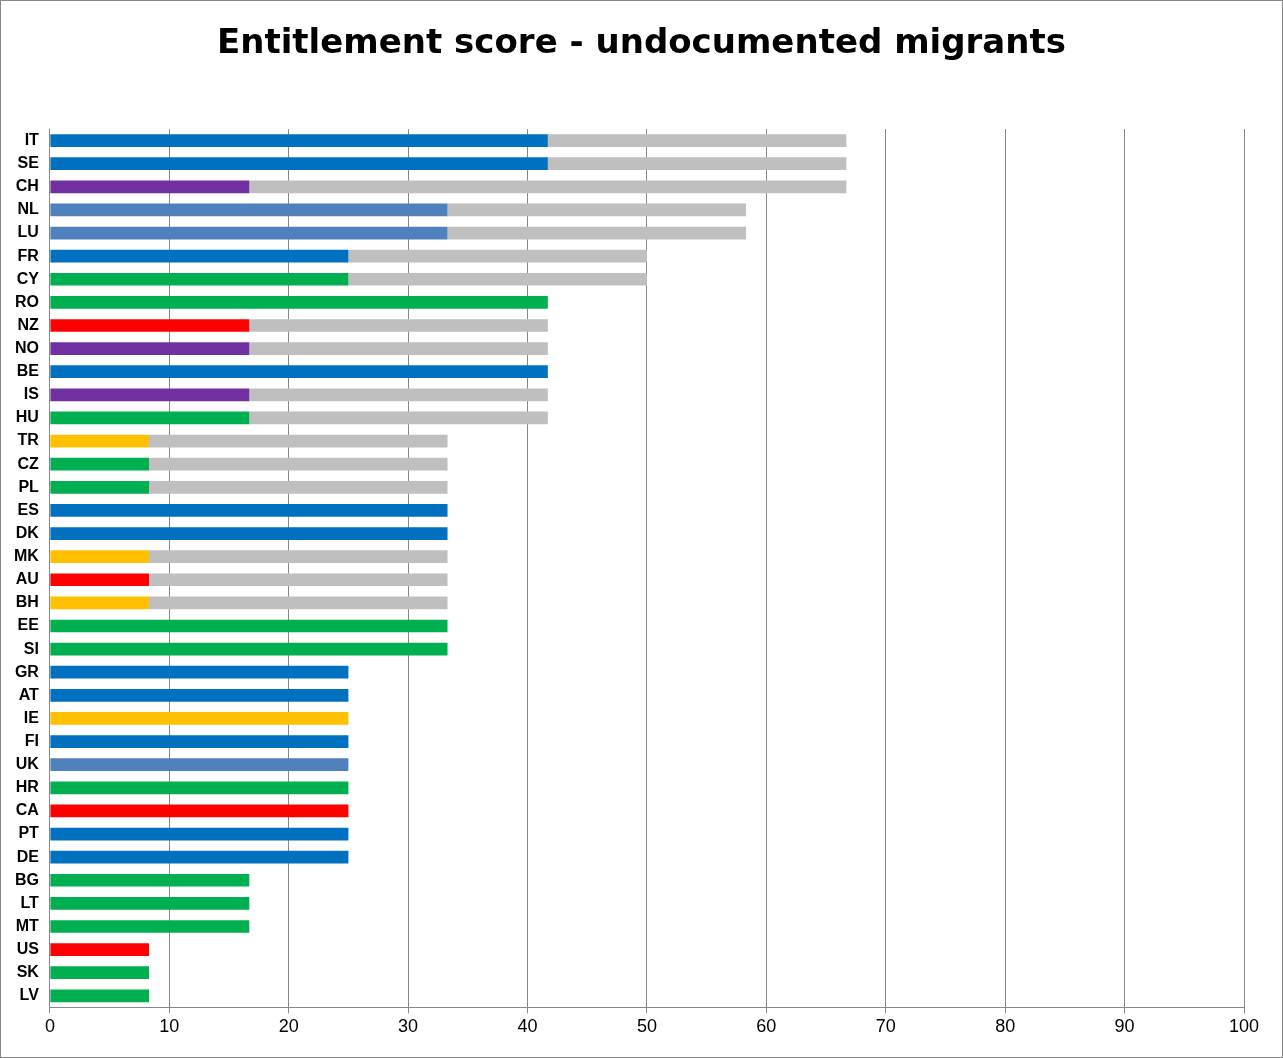  What do you see at coordinates (28, 856) in the screenshot?
I see `y-tick-label: DE` at bounding box center [28, 856].